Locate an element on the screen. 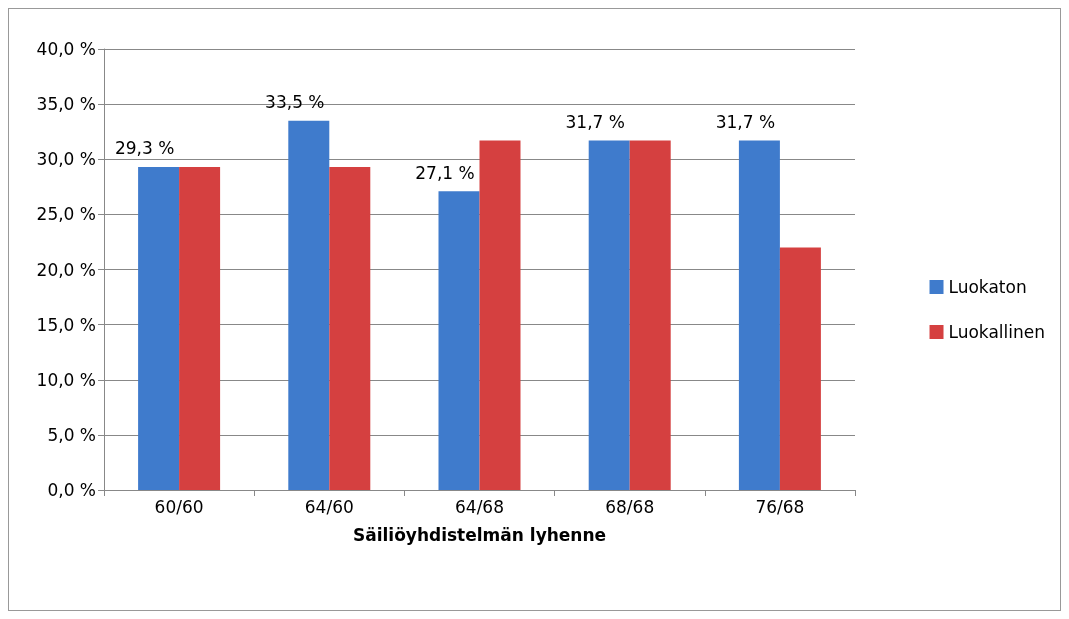  x-tick-label: 64/68 is located at coordinates (479, 506).